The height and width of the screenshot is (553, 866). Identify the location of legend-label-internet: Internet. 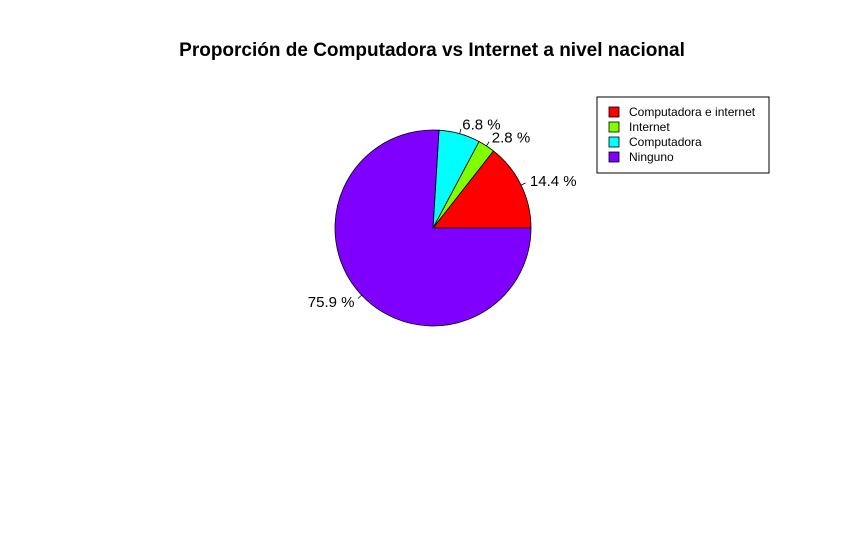
(649, 127).